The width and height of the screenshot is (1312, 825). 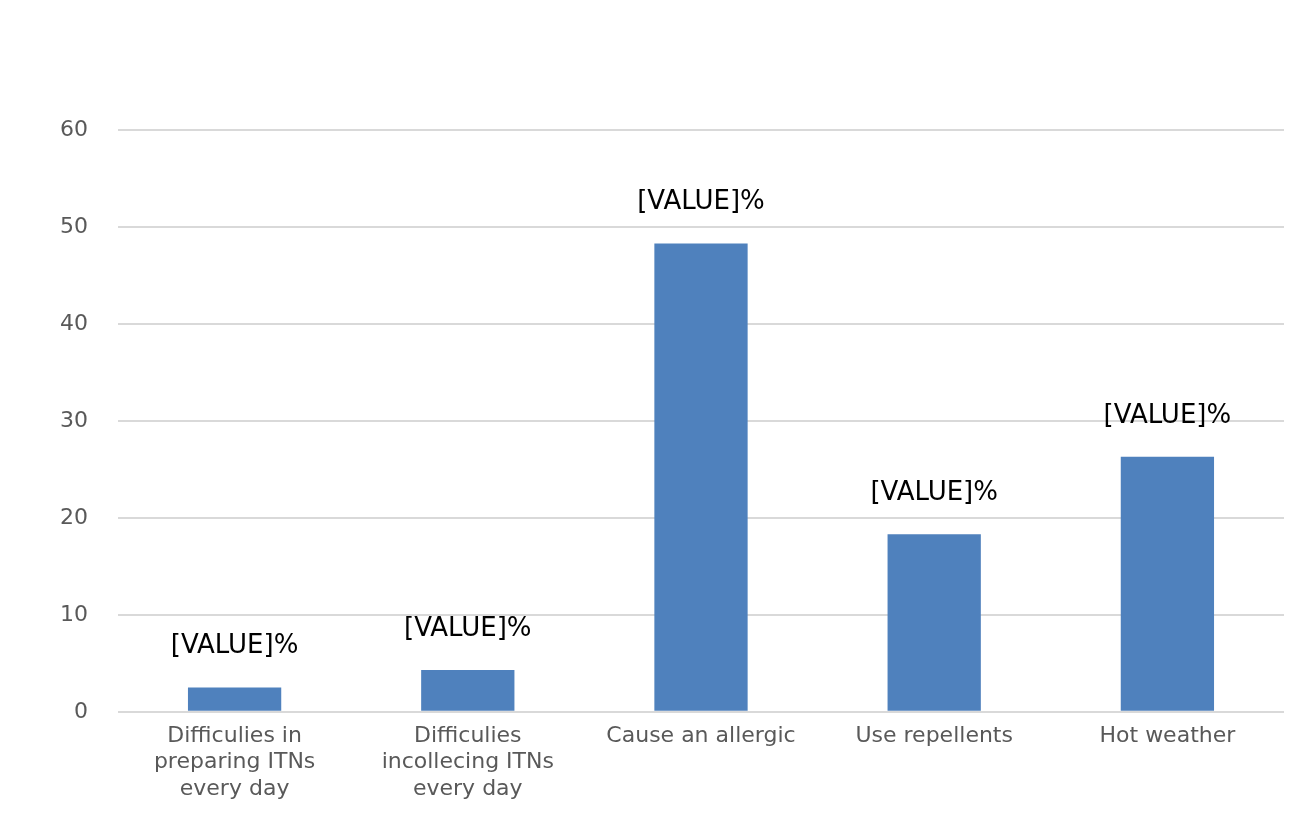 I want to click on y-tick-label: 0, so click(x=80, y=710).